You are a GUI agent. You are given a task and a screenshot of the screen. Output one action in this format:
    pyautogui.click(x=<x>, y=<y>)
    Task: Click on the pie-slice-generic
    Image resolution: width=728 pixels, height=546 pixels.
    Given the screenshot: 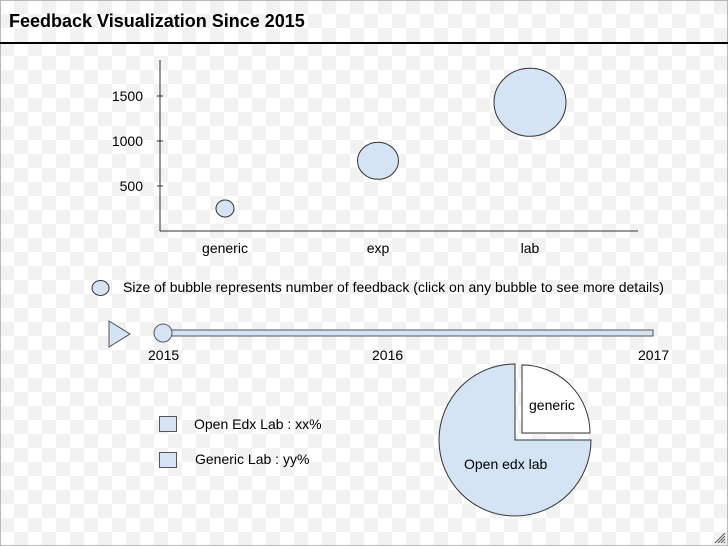 What is the action you would take?
    pyautogui.click(x=556, y=399)
    